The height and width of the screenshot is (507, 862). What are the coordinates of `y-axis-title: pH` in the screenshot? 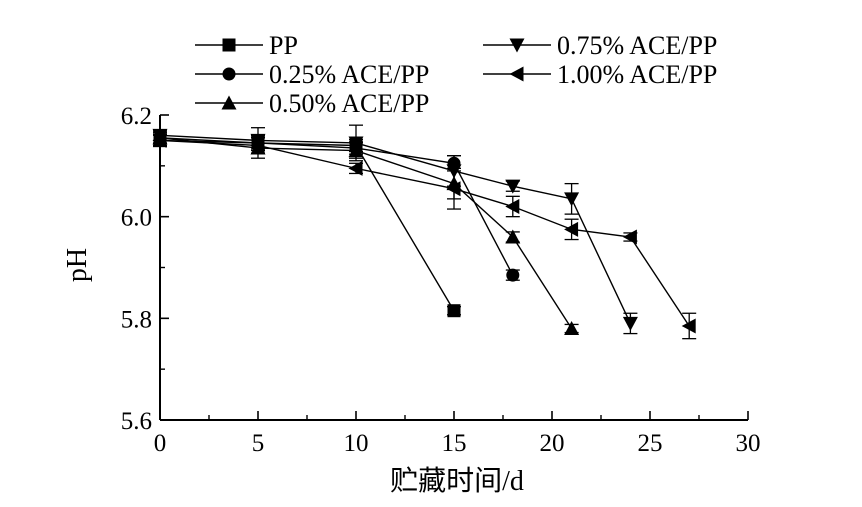 It's located at (77, 265).